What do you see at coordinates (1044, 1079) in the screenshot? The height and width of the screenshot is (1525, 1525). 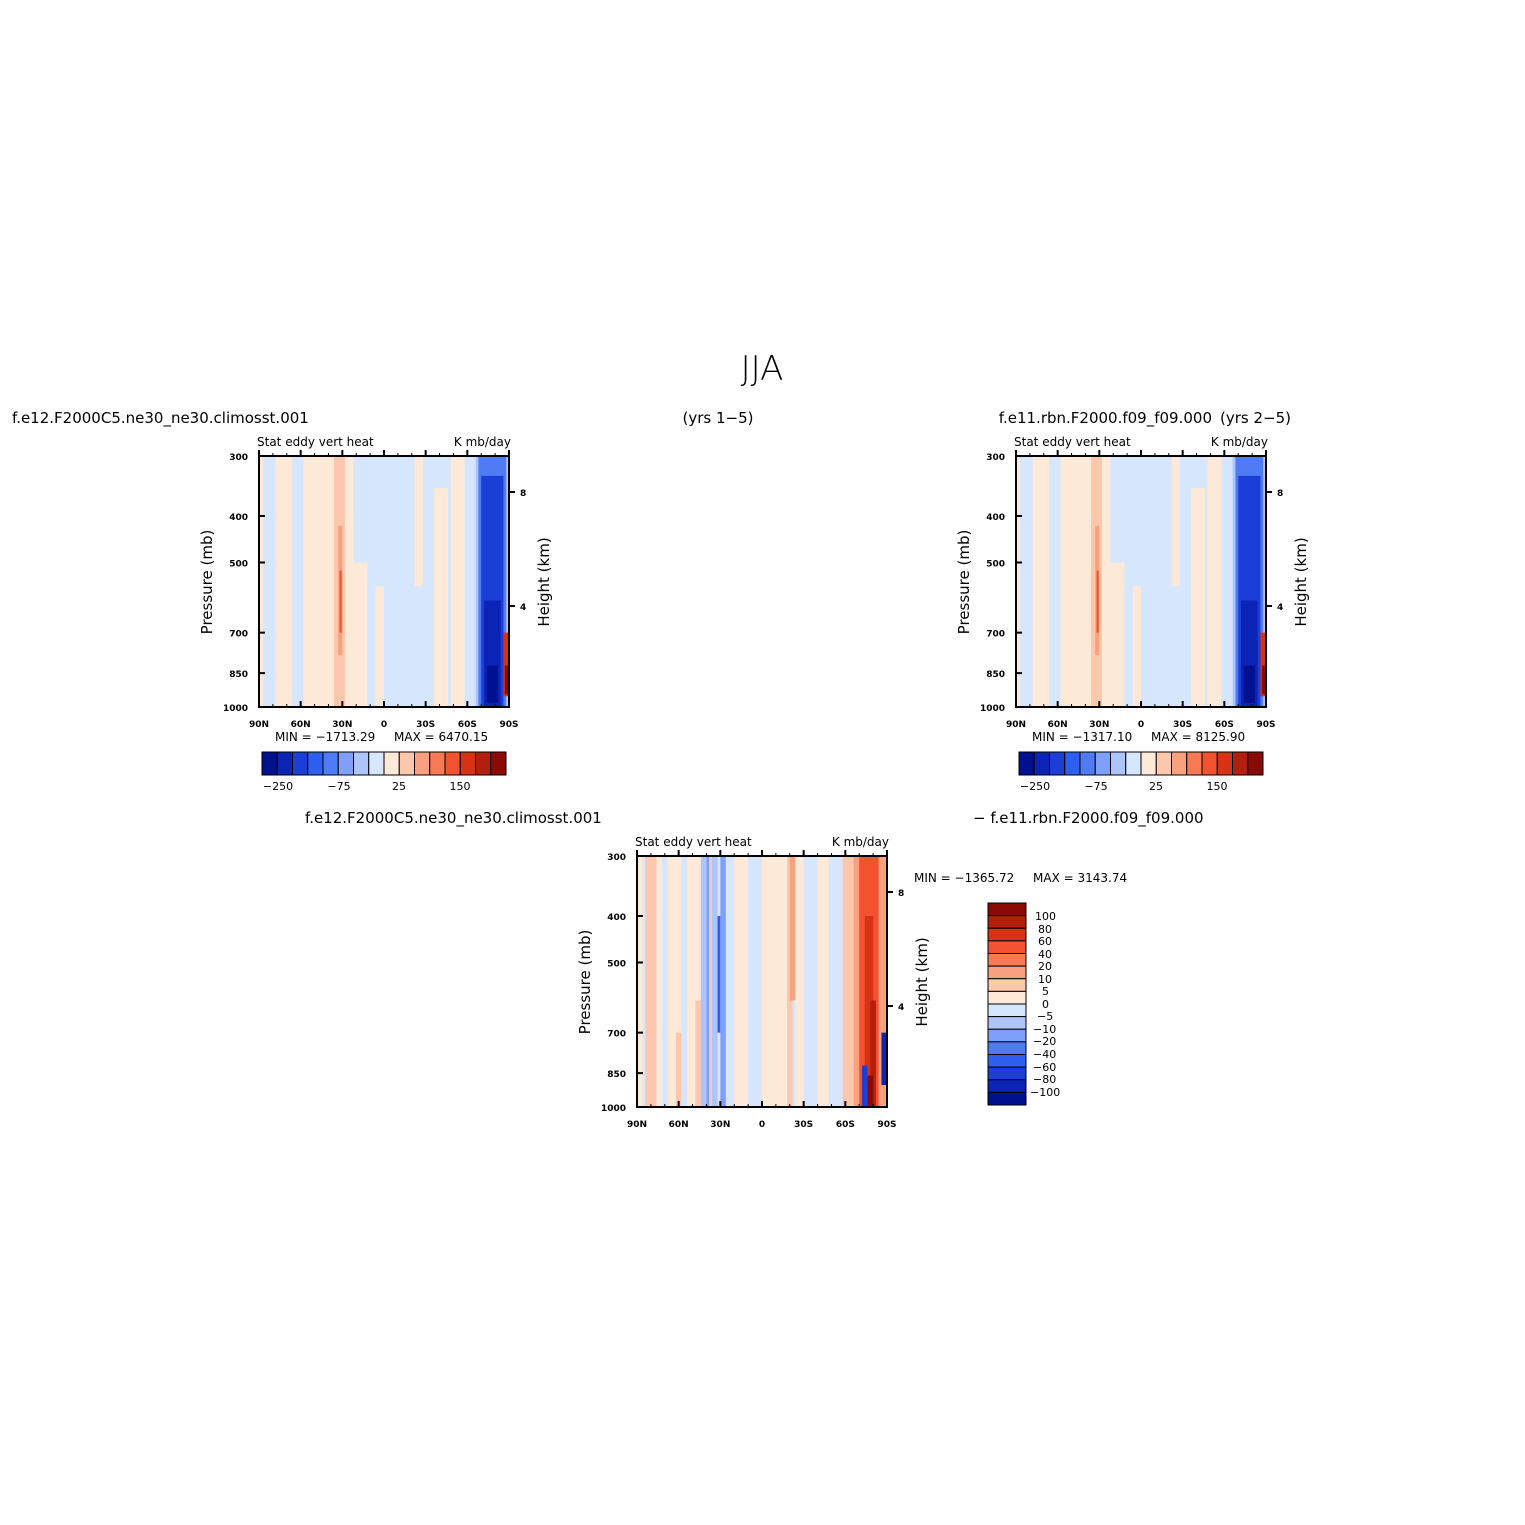 I see `diff-cb-label: −80` at bounding box center [1044, 1079].